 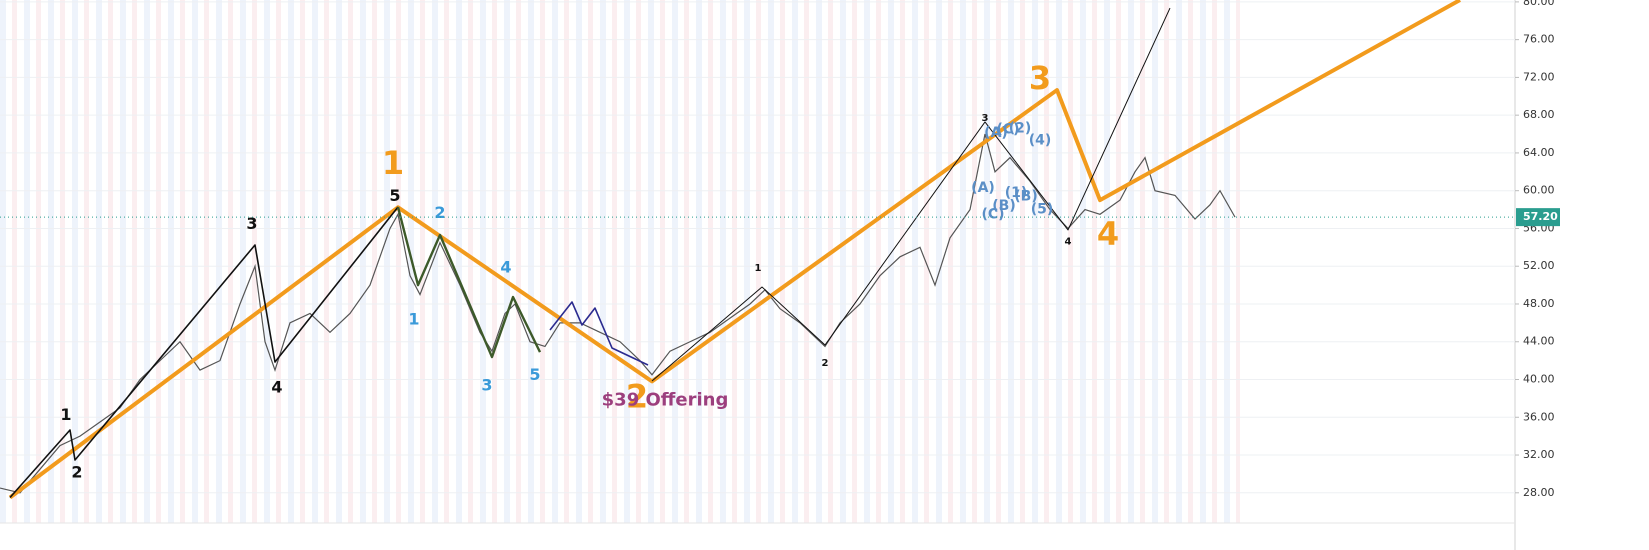 What do you see at coordinates (1042, 210) in the screenshot?
I see `wave-label: (5)` at bounding box center [1042, 210].